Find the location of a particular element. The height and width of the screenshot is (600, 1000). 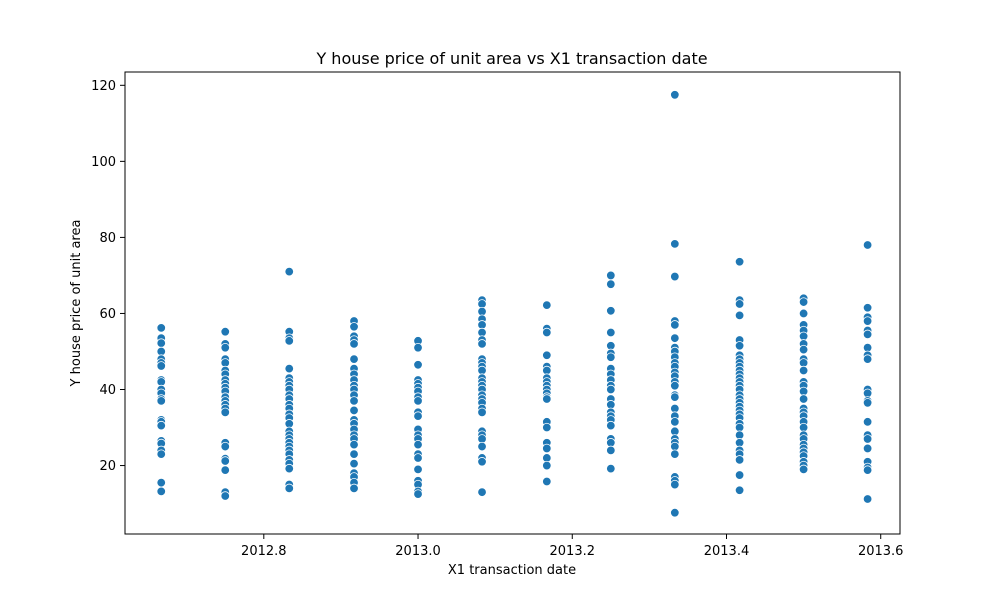

x-tick-label: 2013.4 is located at coordinates (727, 551).